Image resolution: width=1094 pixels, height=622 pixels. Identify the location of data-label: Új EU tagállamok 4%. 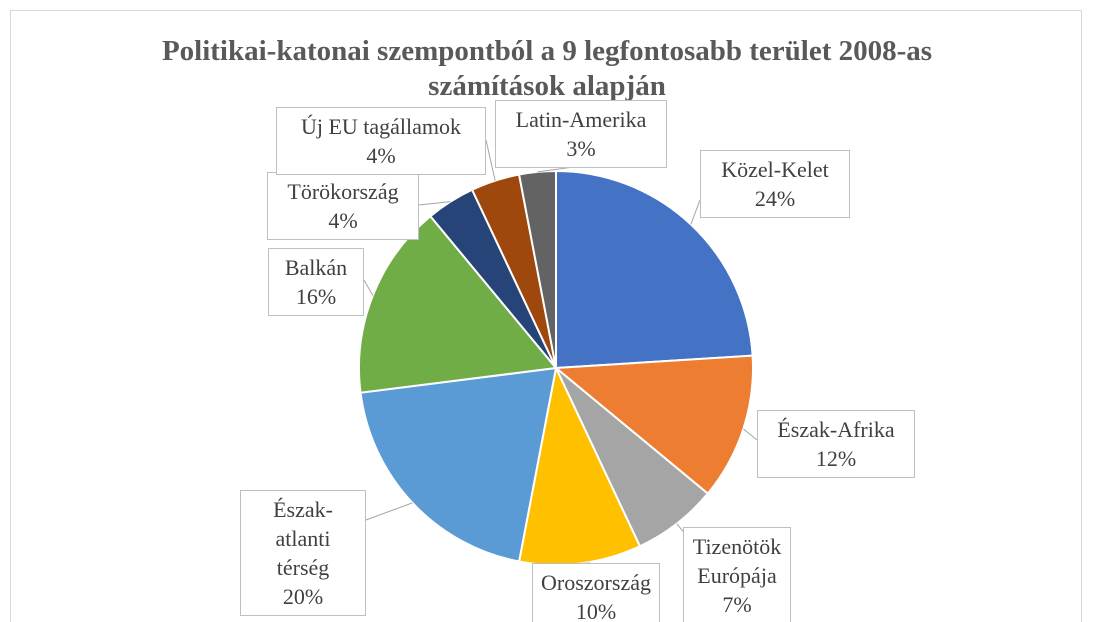
(381, 141).